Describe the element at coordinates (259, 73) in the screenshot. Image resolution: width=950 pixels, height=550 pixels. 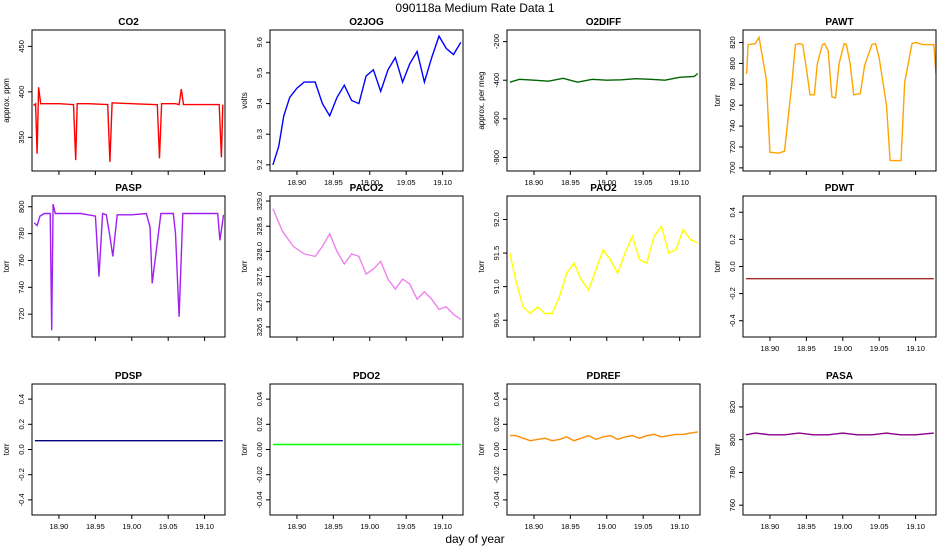
I see `y-tick-label: 9.5` at that location.